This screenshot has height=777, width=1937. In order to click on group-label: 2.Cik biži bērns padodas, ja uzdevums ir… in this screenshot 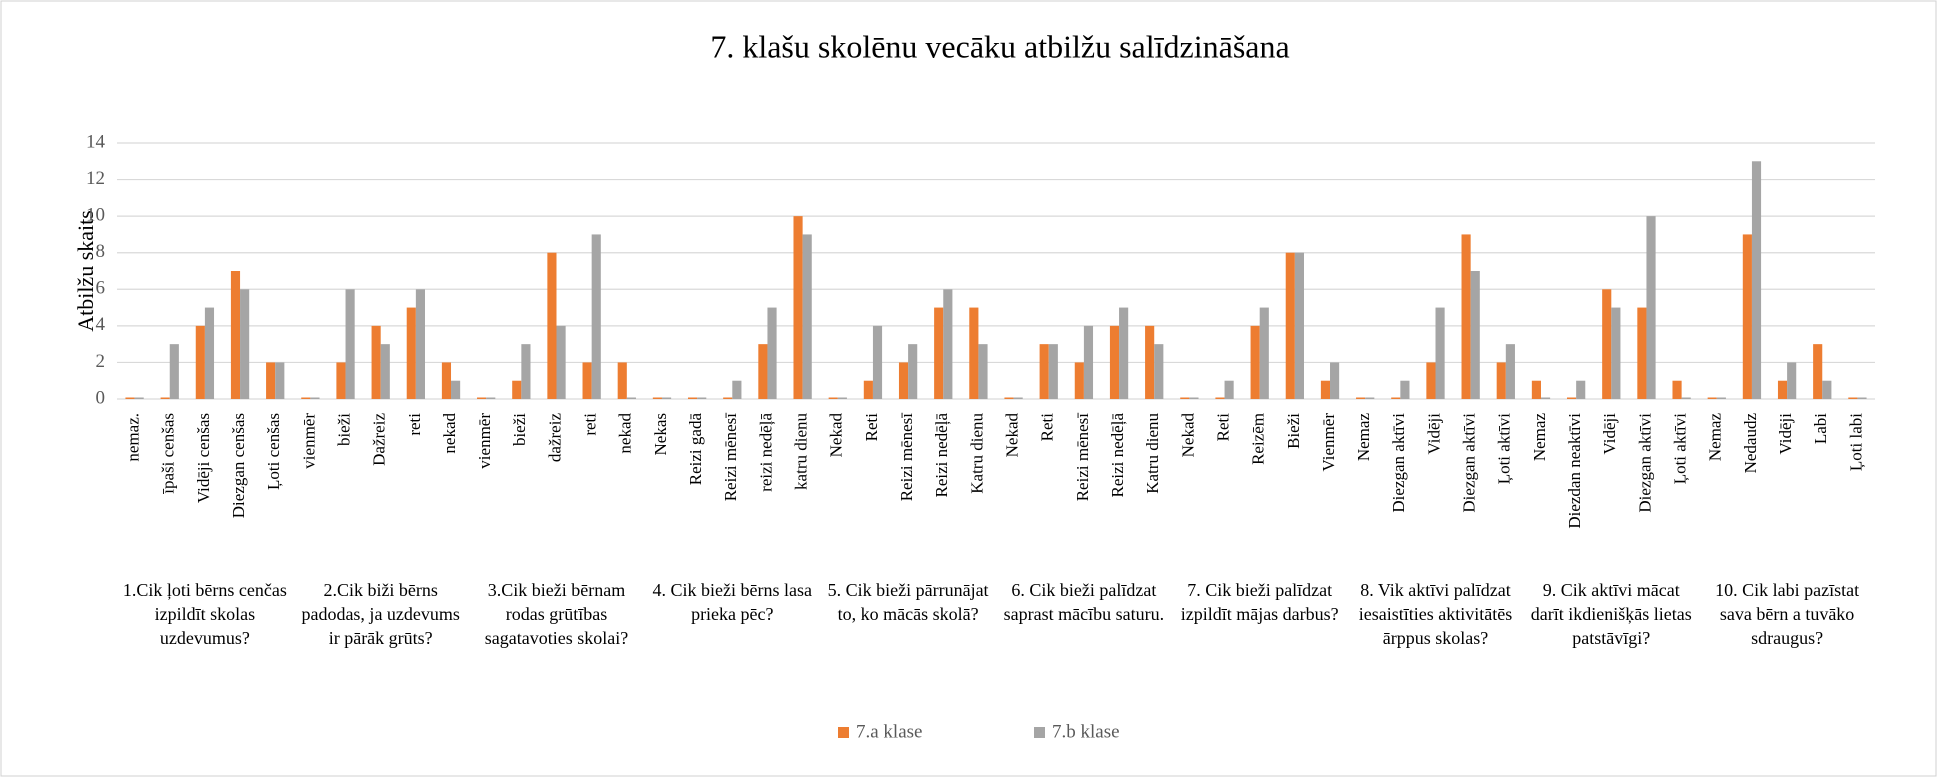, I will do `click(380, 614)`.